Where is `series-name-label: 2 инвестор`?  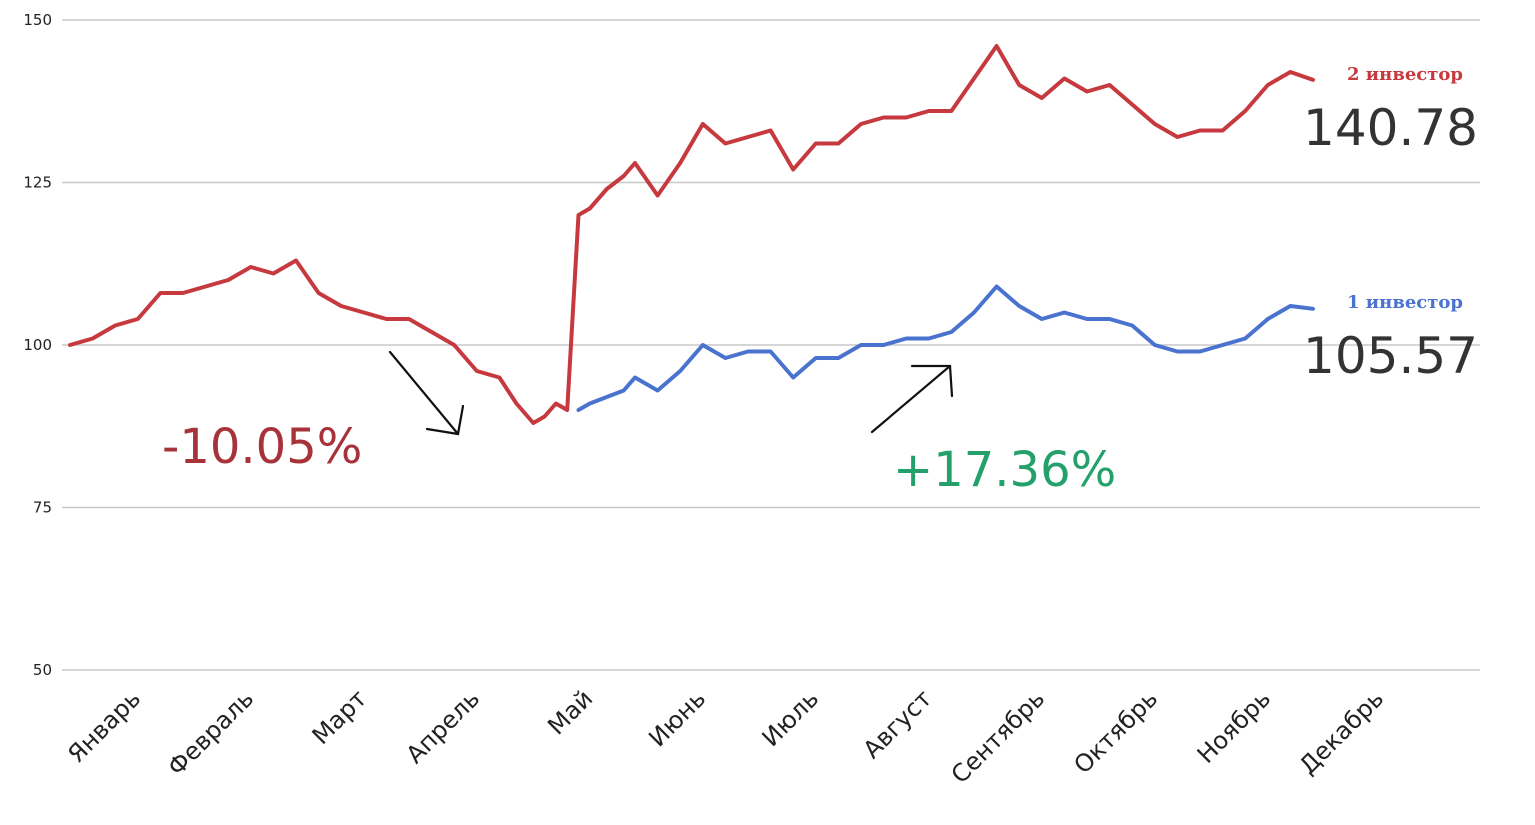 series-name-label: 2 инвестор is located at coordinates (1405, 74).